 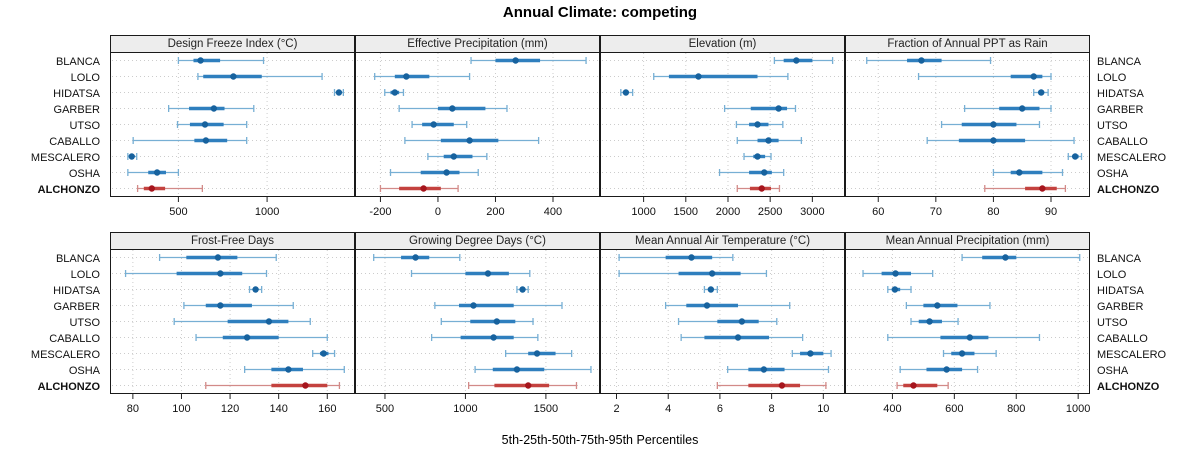 What do you see at coordinates (477, 241) in the screenshot?
I see `panel-header-growing-degree-days: Growing Degree Days (°C)` at bounding box center [477, 241].